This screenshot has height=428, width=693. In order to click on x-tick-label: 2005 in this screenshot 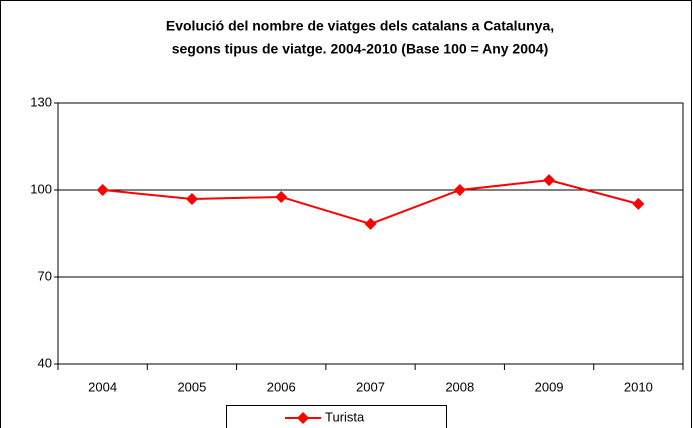, I will do `click(191, 386)`.